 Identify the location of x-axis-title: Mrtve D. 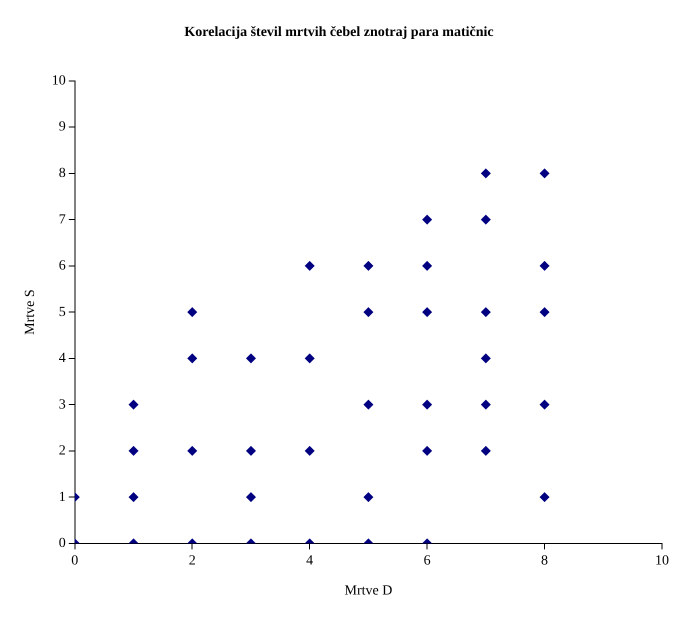
(368, 590).